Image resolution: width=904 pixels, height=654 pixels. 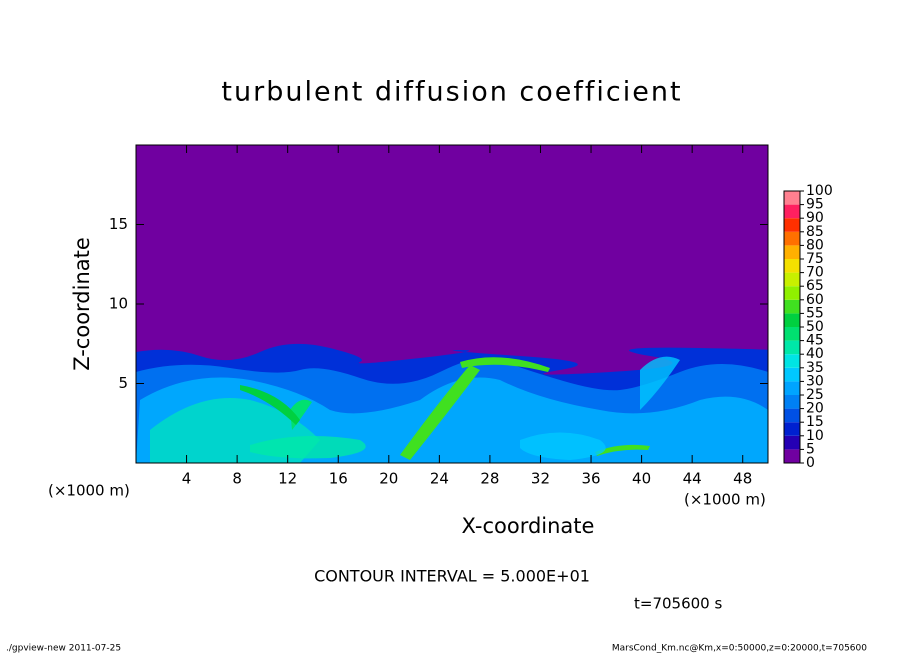 What do you see at coordinates (388, 479) in the screenshot?
I see `x-tick-label: 20` at bounding box center [388, 479].